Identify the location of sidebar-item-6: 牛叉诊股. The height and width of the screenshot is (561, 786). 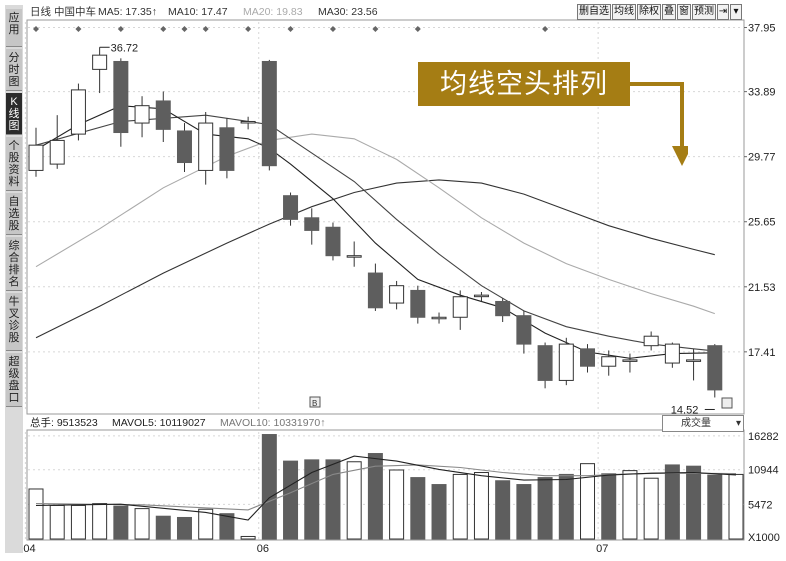
(14, 322).